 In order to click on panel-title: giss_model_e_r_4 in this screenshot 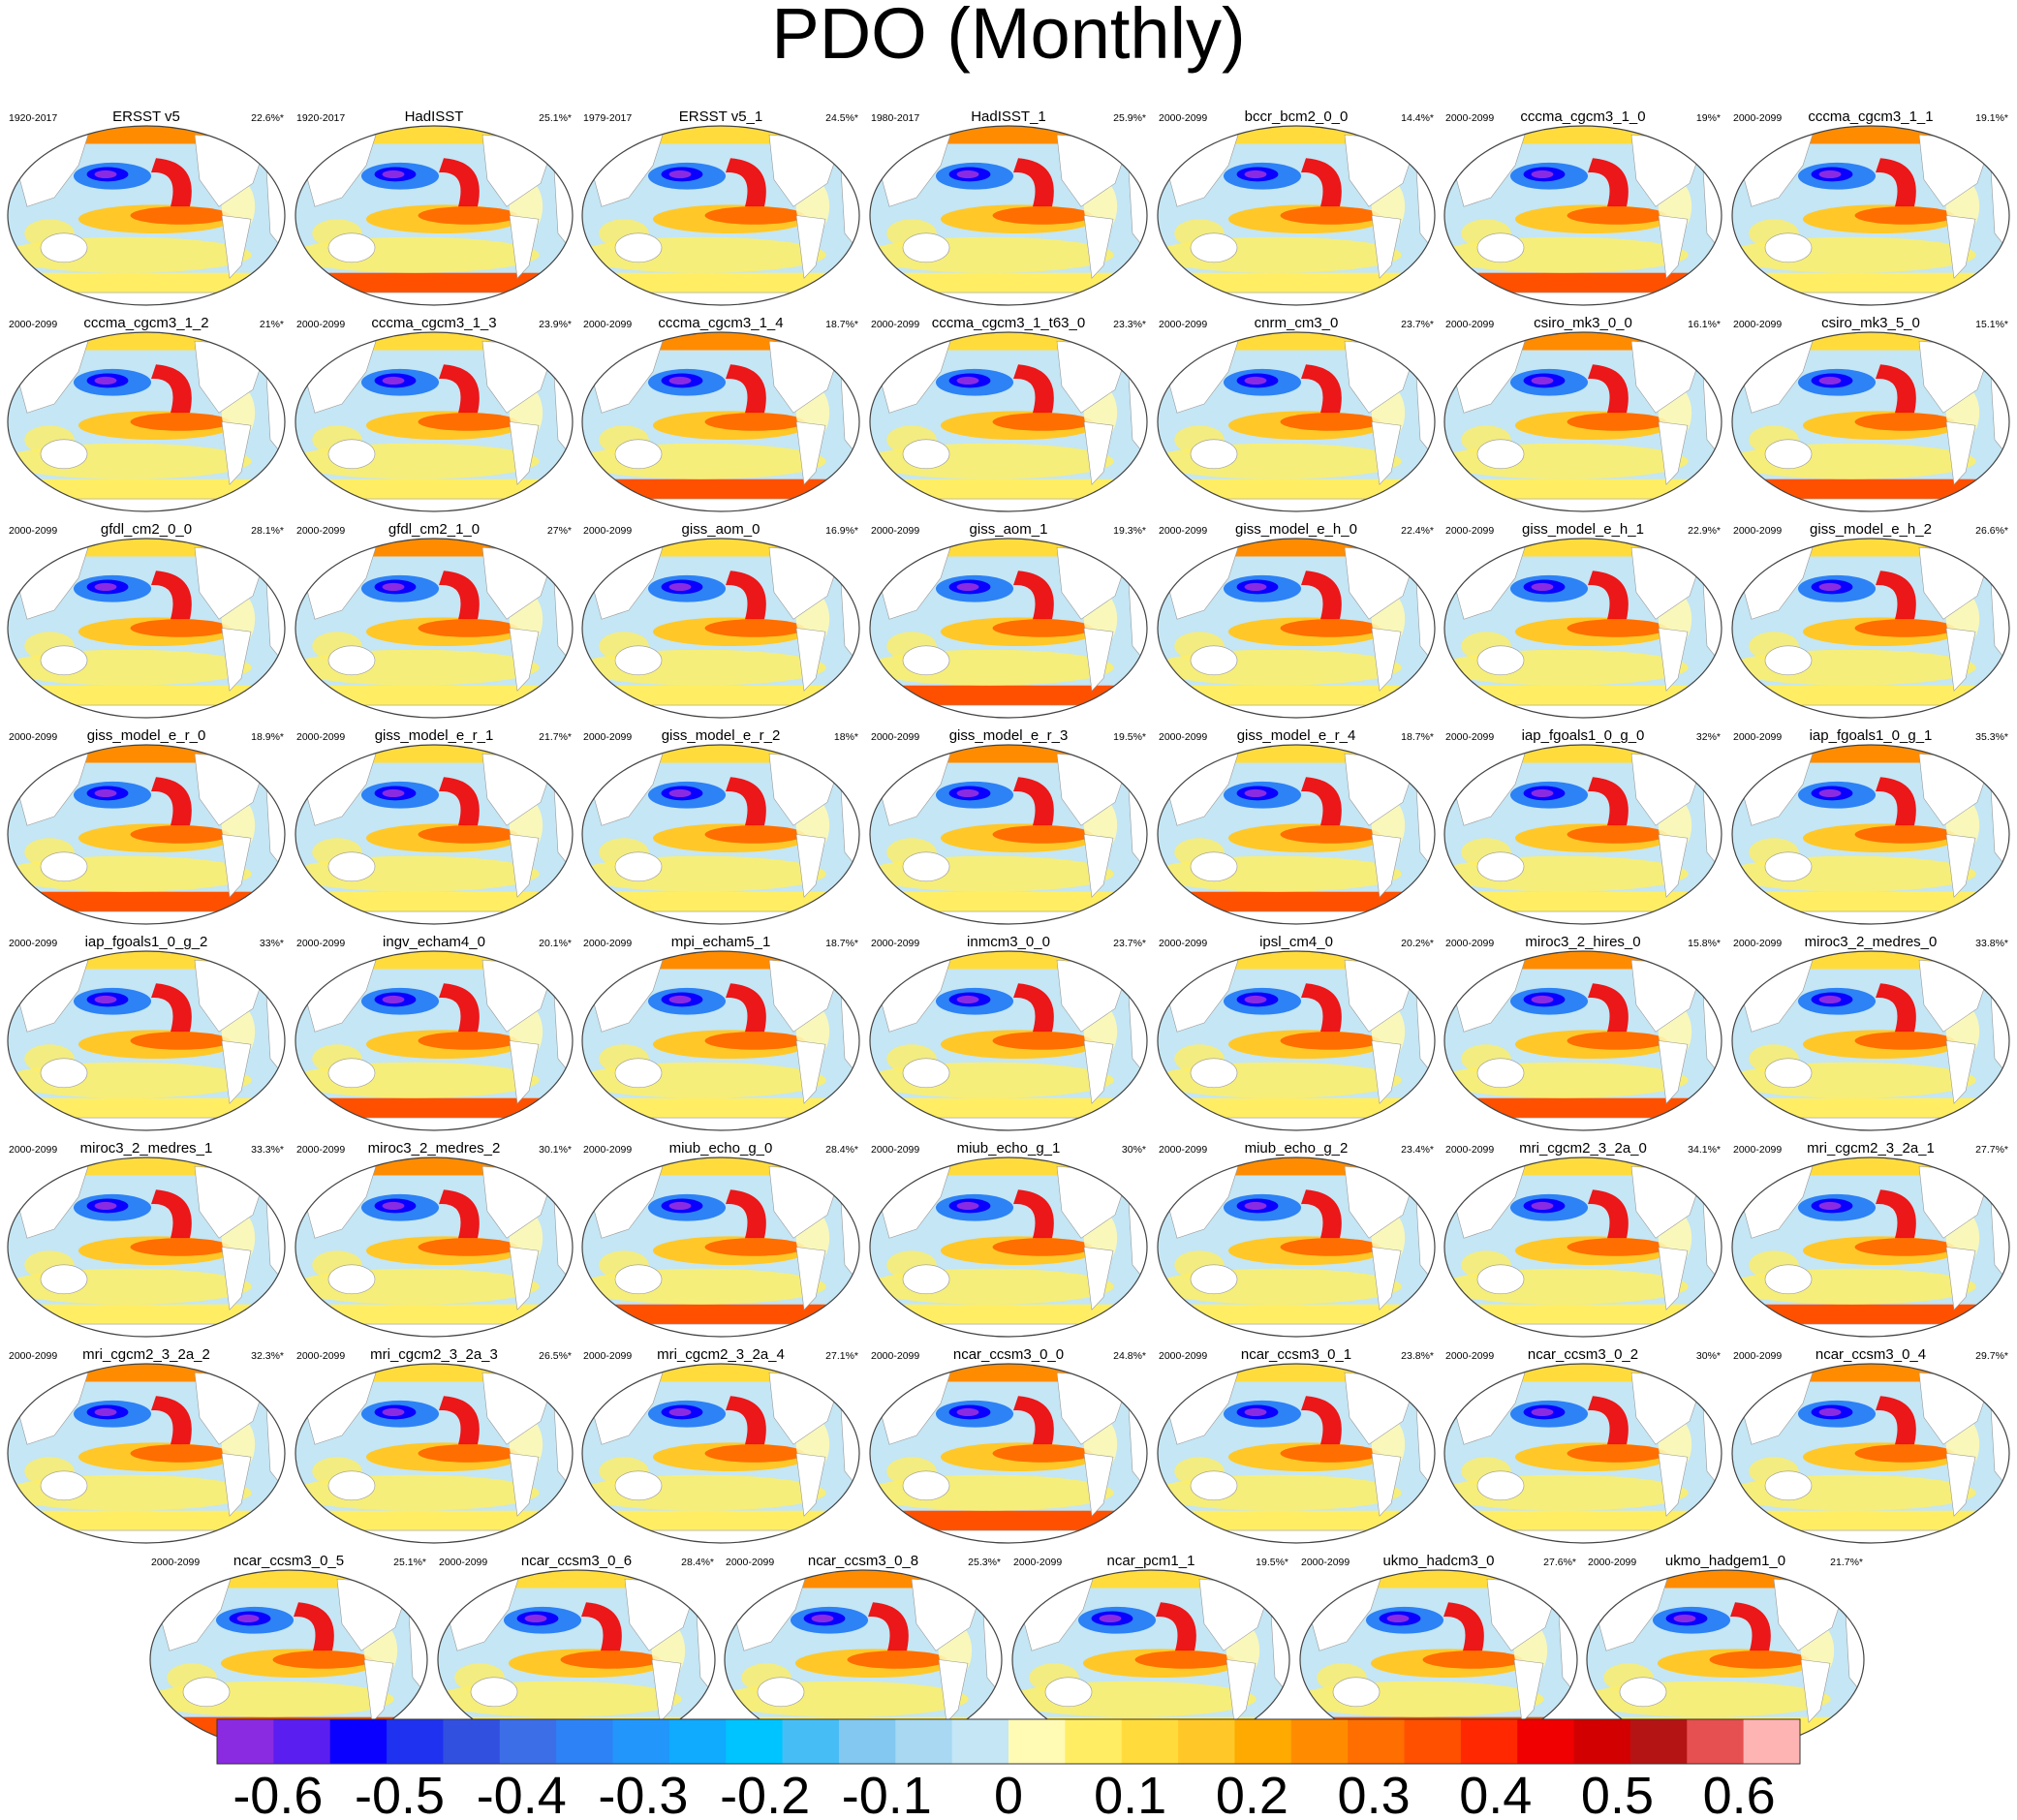, I will do `click(1296, 736)`.